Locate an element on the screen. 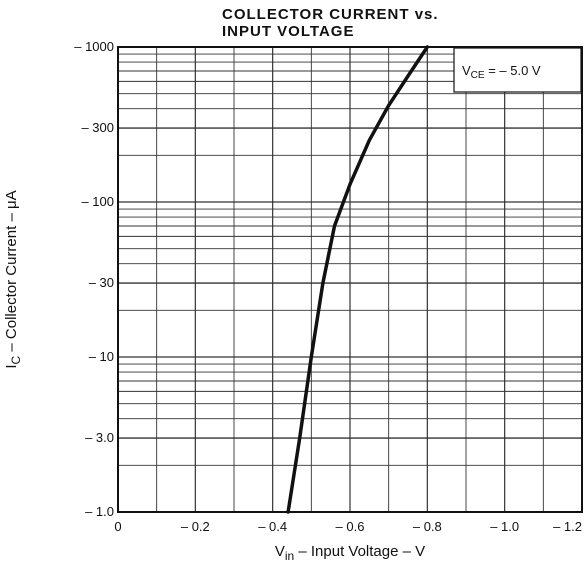  y-tick-label: – 30 is located at coordinates (101, 282).